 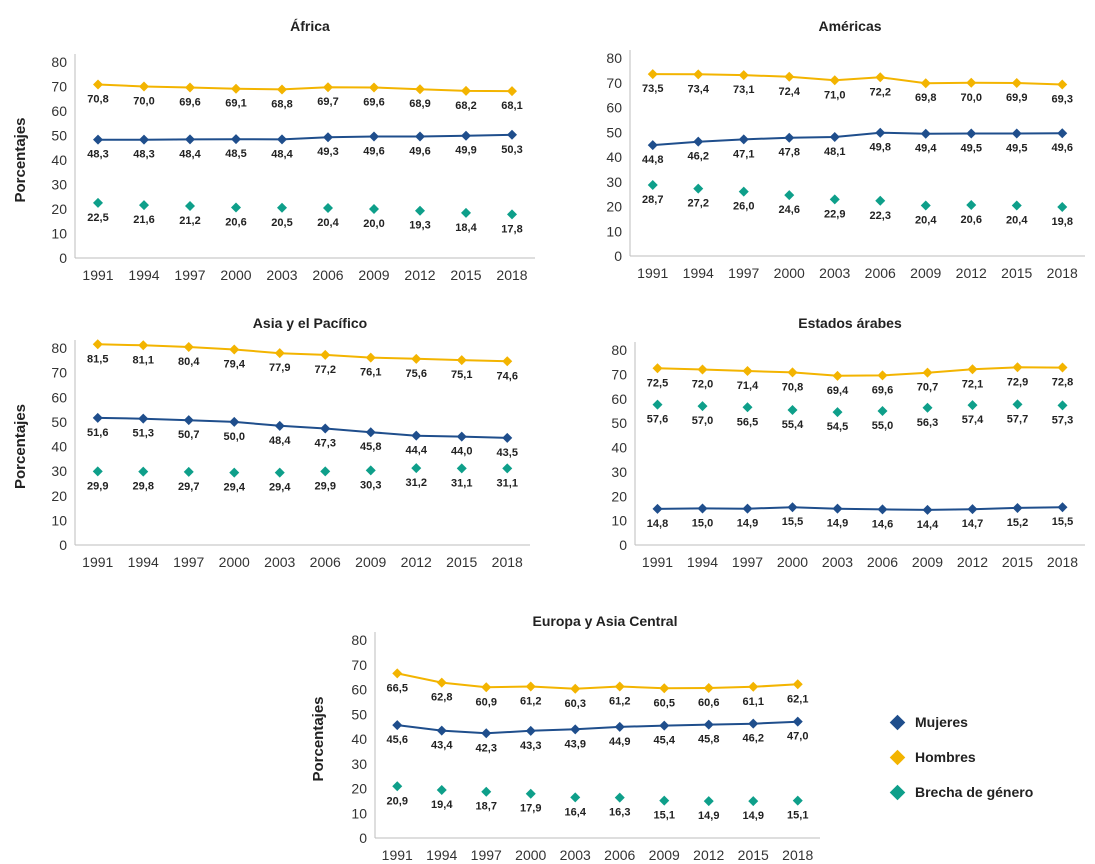 I want to click on data-label-mujeres: 15,0, so click(x=702, y=523).